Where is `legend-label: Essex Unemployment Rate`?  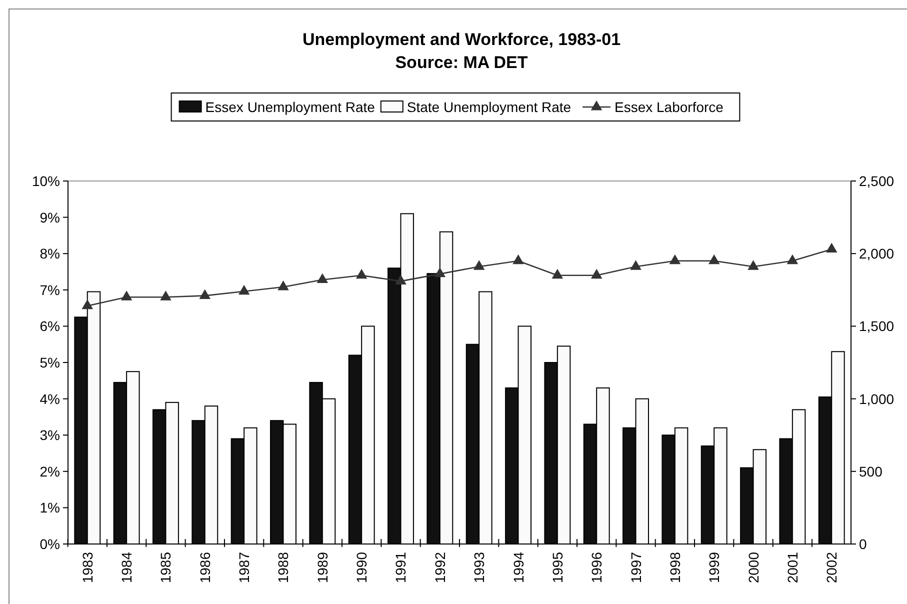
legend-label: Essex Unemployment Rate is located at coordinates (290, 107).